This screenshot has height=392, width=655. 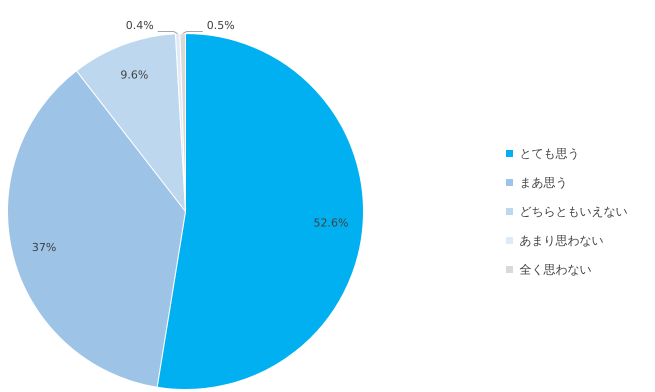 What do you see at coordinates (44, 247) in the screenshot?
I see `data-label: 37%` at bounding box center [44, 247].